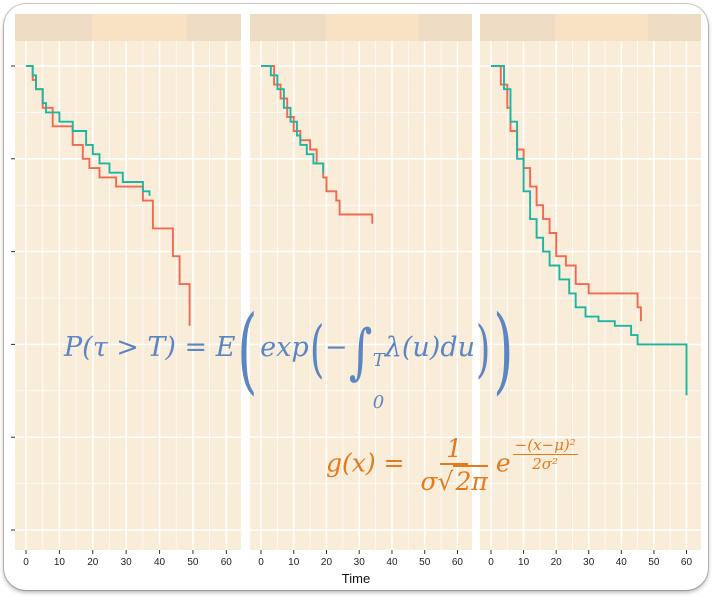  Describe the element at coordinates (521, 444) in the screenshot. I see `gauss-exp-minus: −` at that location.